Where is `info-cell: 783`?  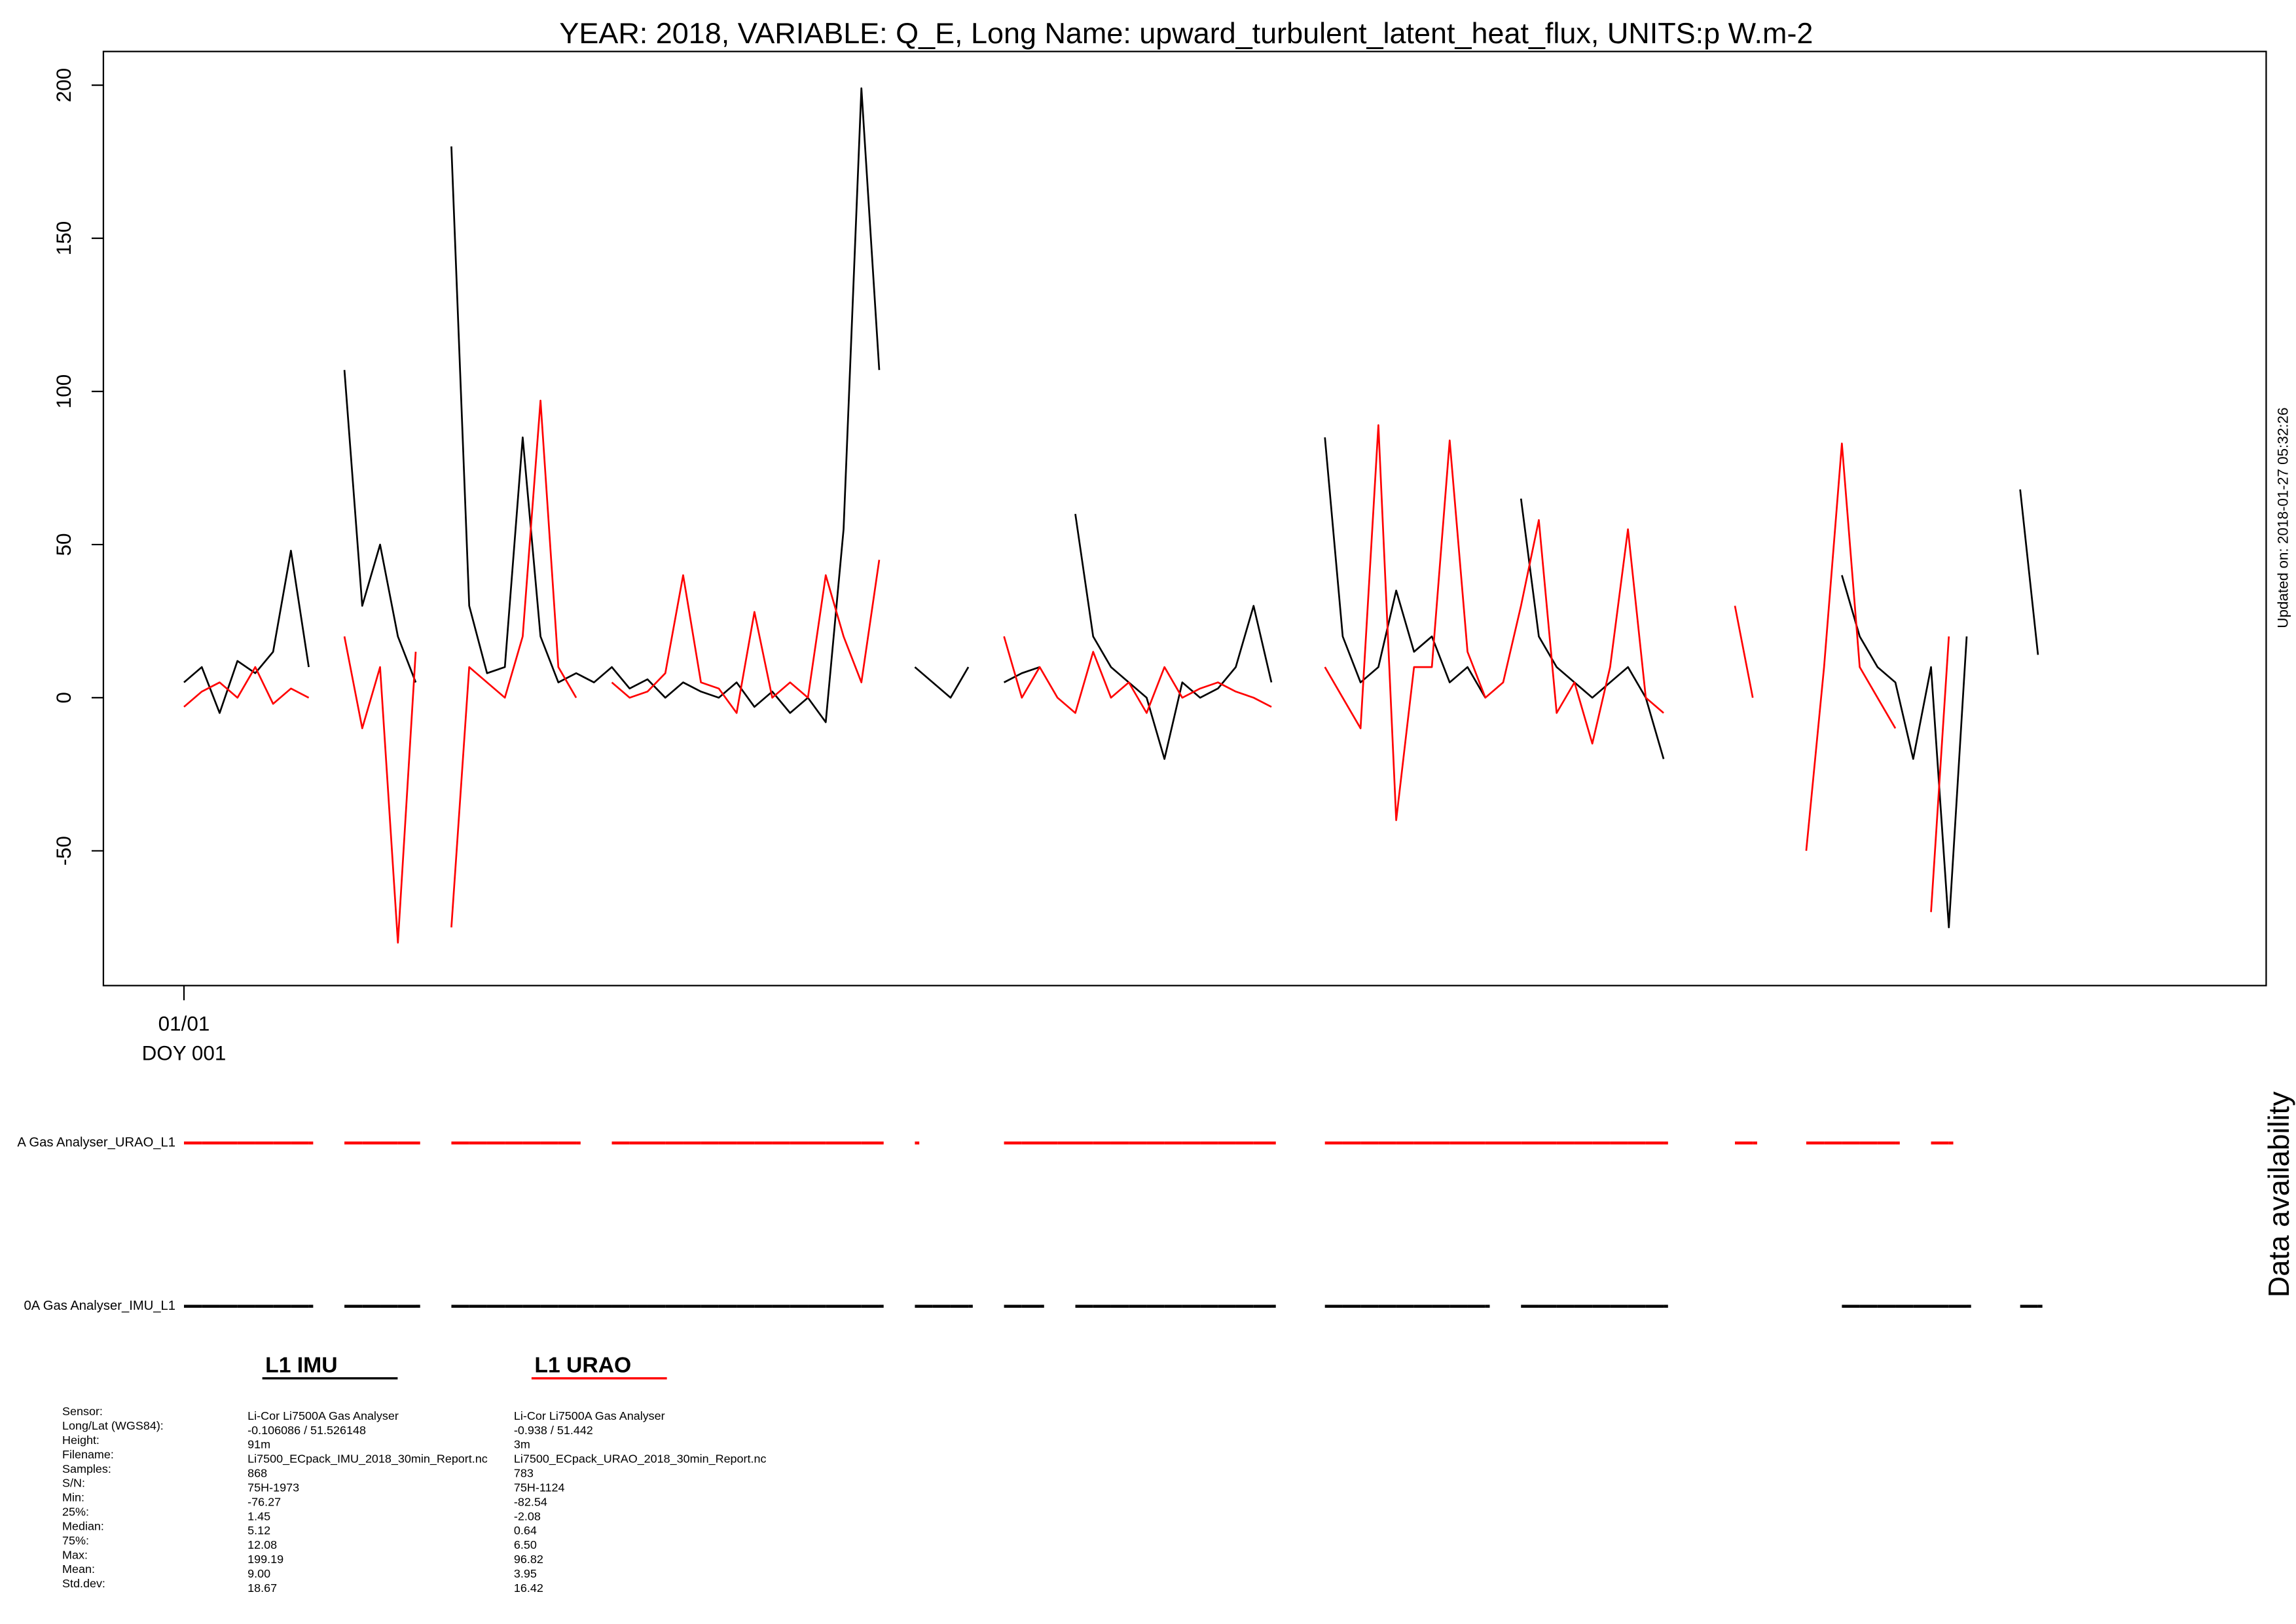
info-cell: 783 is located at coordinates (524, 1473).